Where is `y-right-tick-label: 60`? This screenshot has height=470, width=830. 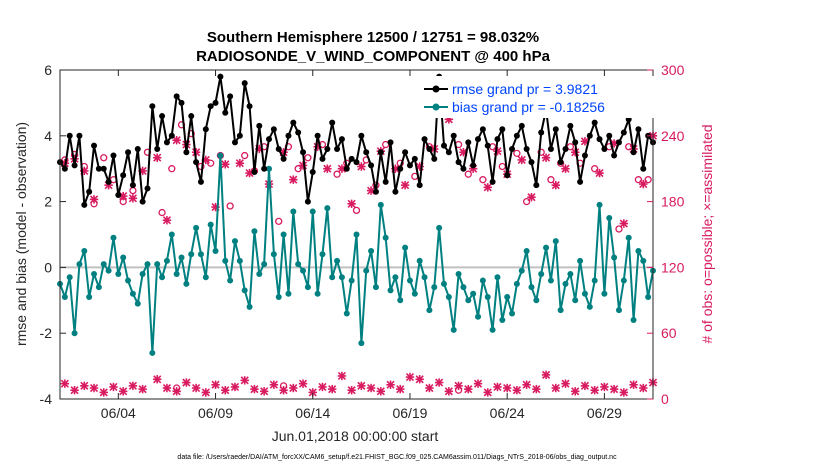
y-right-tick-label: 60 is located at coordinates (669, 333).